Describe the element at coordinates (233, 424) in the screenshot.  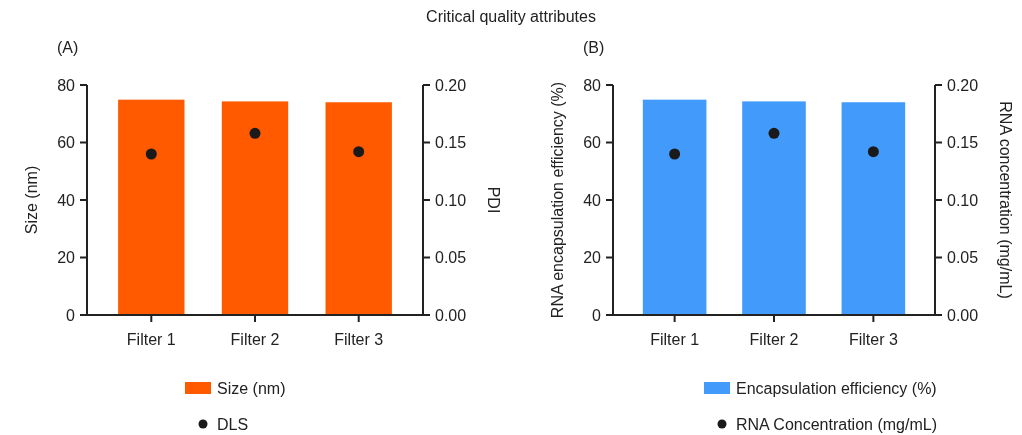
I see `legend-label: DLS` at that location.